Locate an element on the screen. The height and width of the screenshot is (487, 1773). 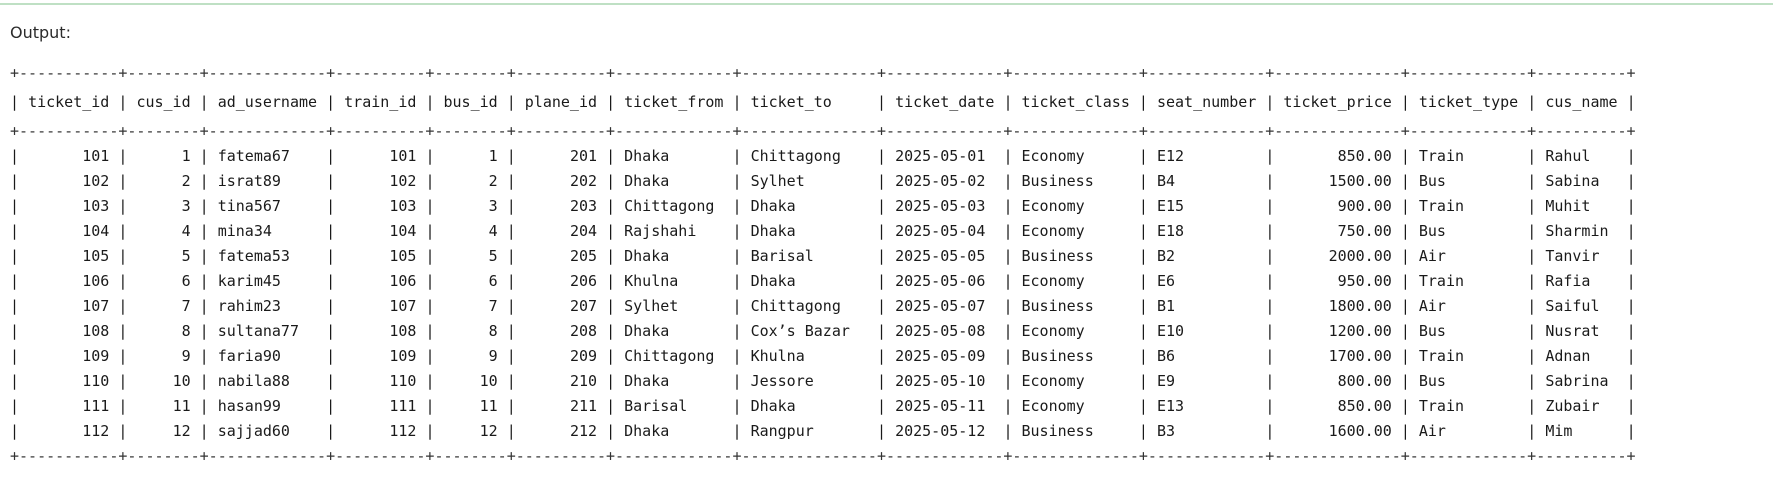
table-cell: B3 is located at coordinates (1166, 431).